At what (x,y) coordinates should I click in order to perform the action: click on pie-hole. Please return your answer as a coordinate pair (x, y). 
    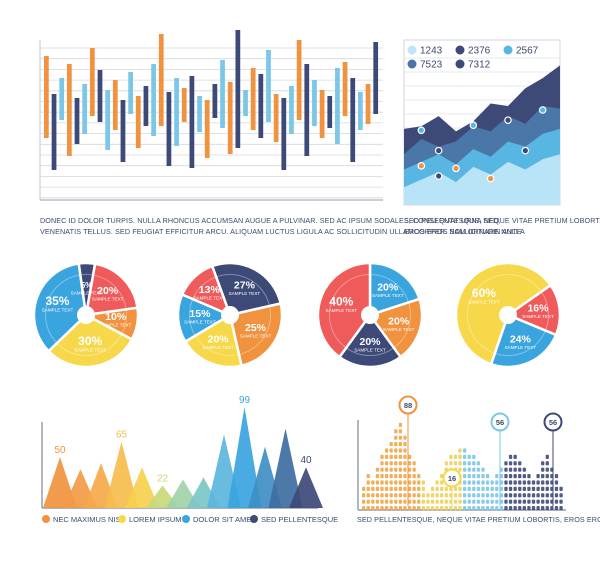
    Looking at the image, I should click on (508, 315).